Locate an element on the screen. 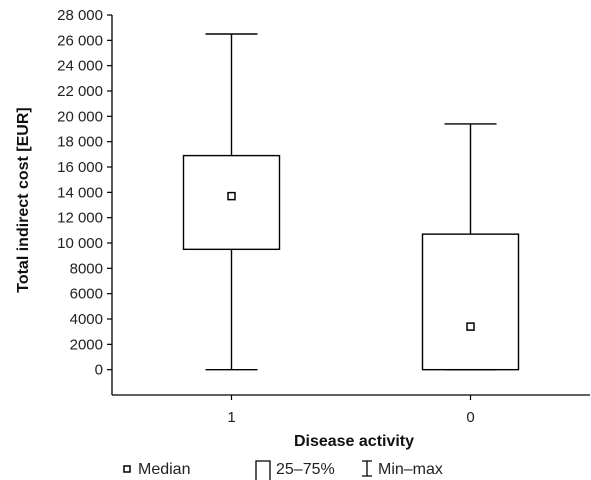 Image resolution: width=591 pixels, height=480 pixels. legend-box-label: 25–75% is located at coordinates (305, 469).